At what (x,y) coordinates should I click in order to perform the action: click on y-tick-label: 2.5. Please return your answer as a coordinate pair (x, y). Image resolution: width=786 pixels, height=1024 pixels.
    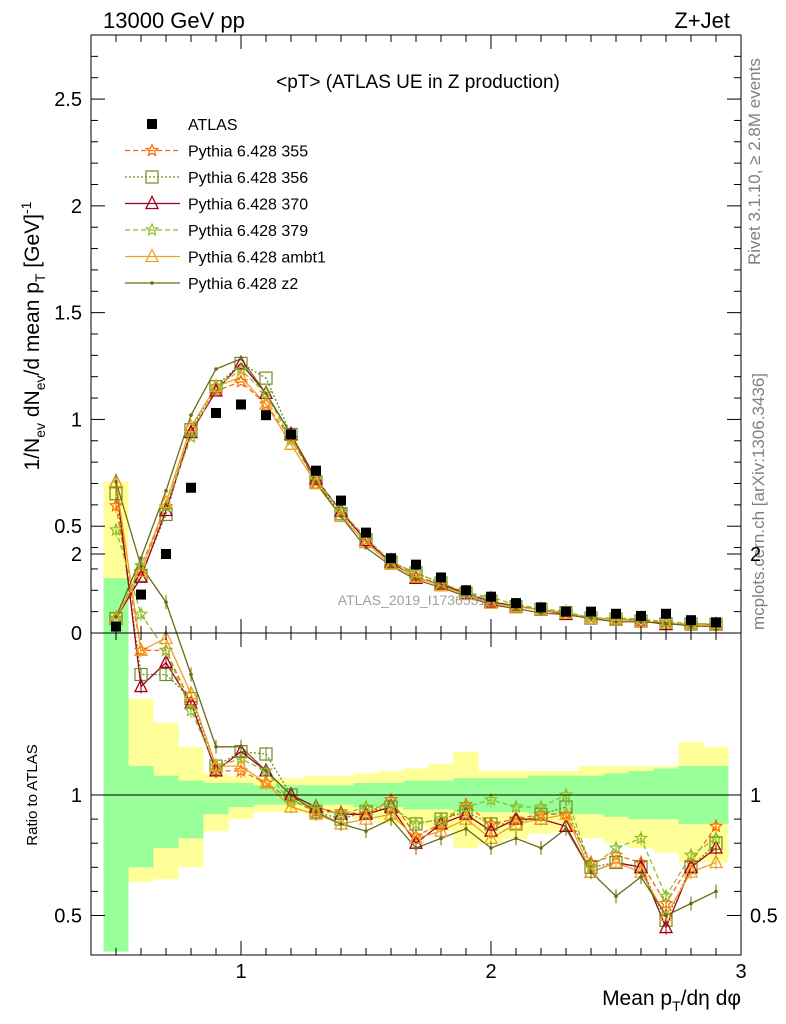
    Looking at the image, I should click on (68, 100).